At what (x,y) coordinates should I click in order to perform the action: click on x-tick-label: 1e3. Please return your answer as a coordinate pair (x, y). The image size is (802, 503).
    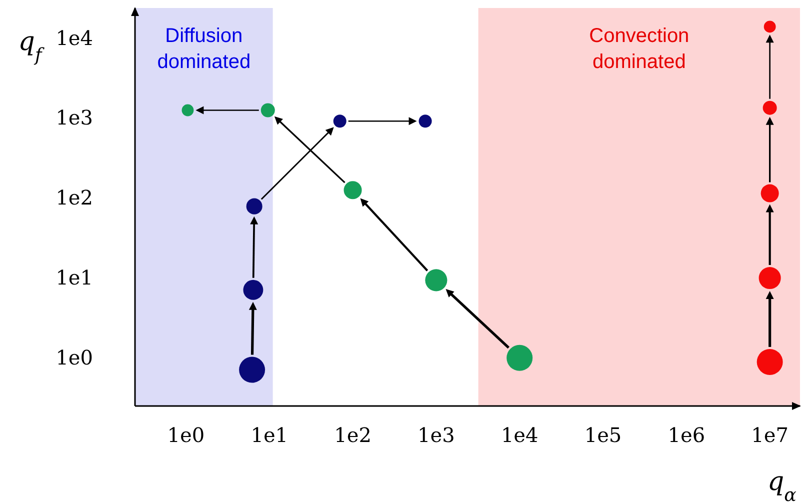
    Looking at the image, I should click on (436, 435).